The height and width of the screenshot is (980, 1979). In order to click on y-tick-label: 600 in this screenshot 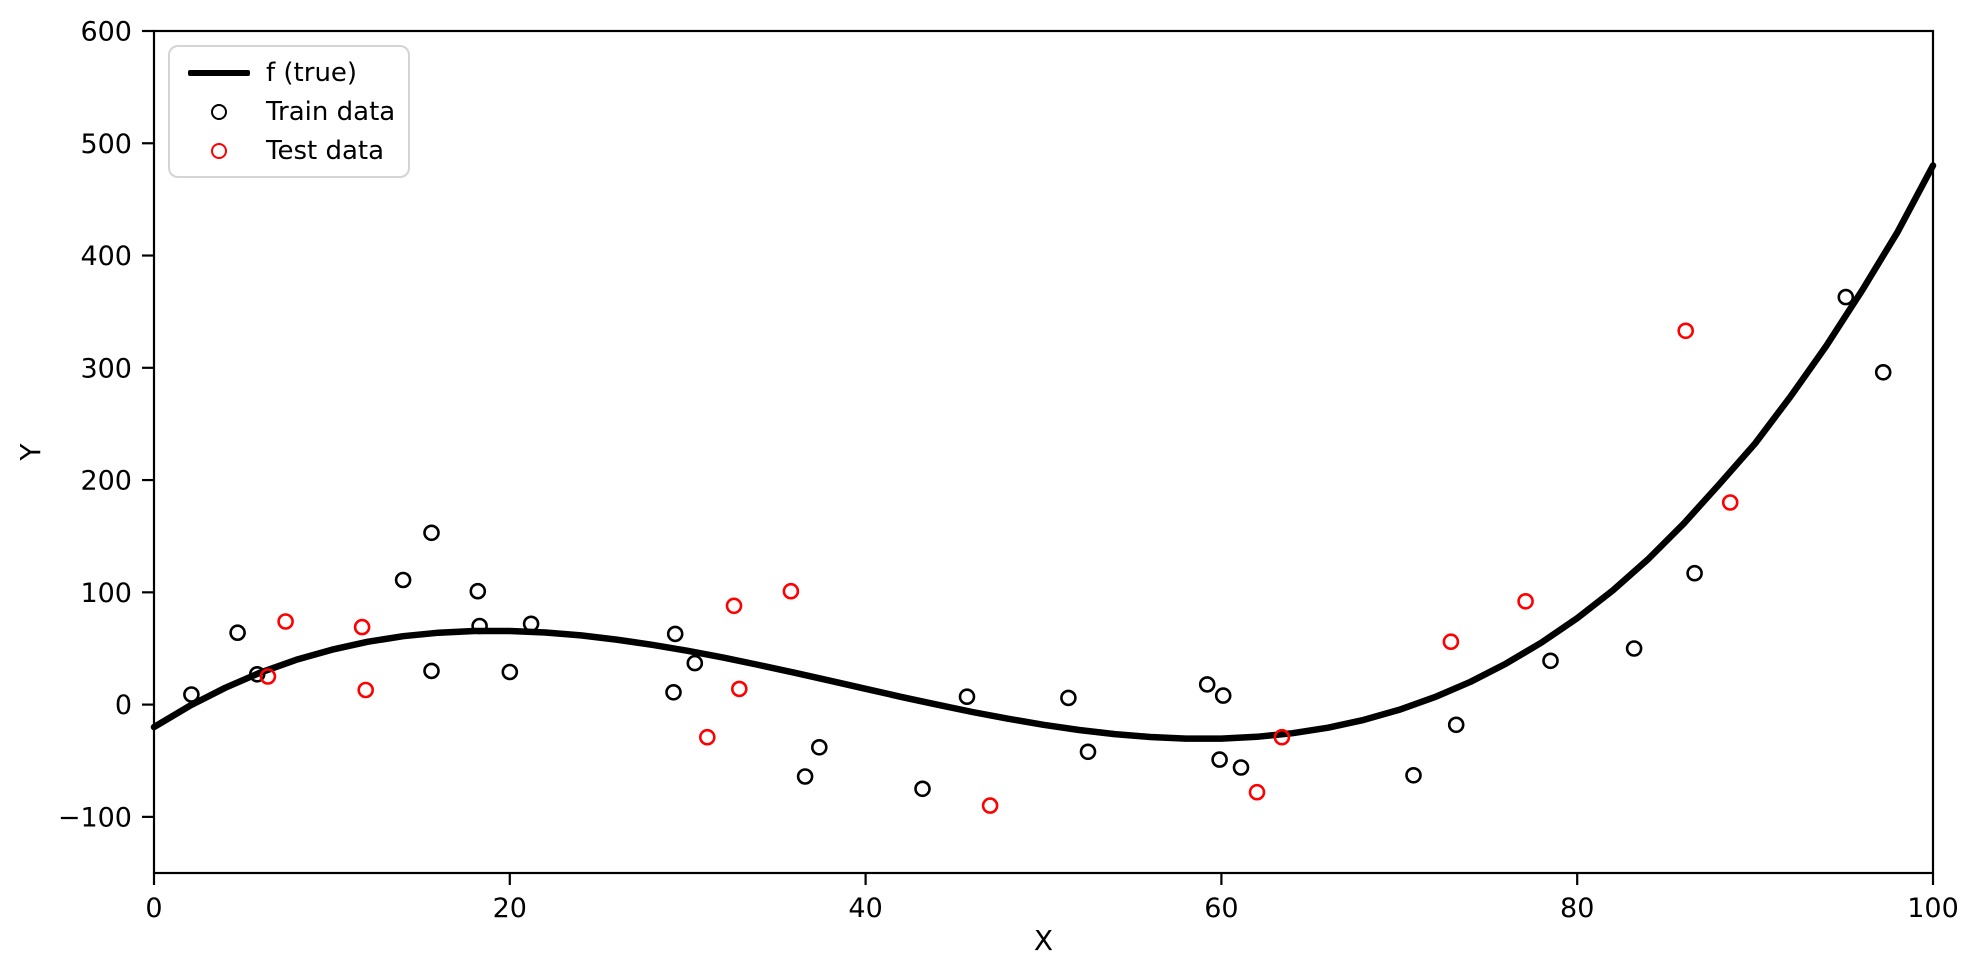, I will do `click(106, 32)`.